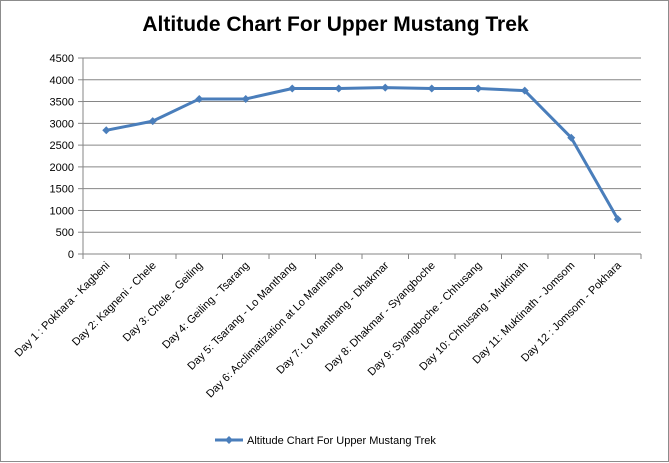 The width and height of the screenshot is (669, 463). I want to click on x-tick-label: Day 1 : Pokhara - Kagbeni, so click(63, 310).